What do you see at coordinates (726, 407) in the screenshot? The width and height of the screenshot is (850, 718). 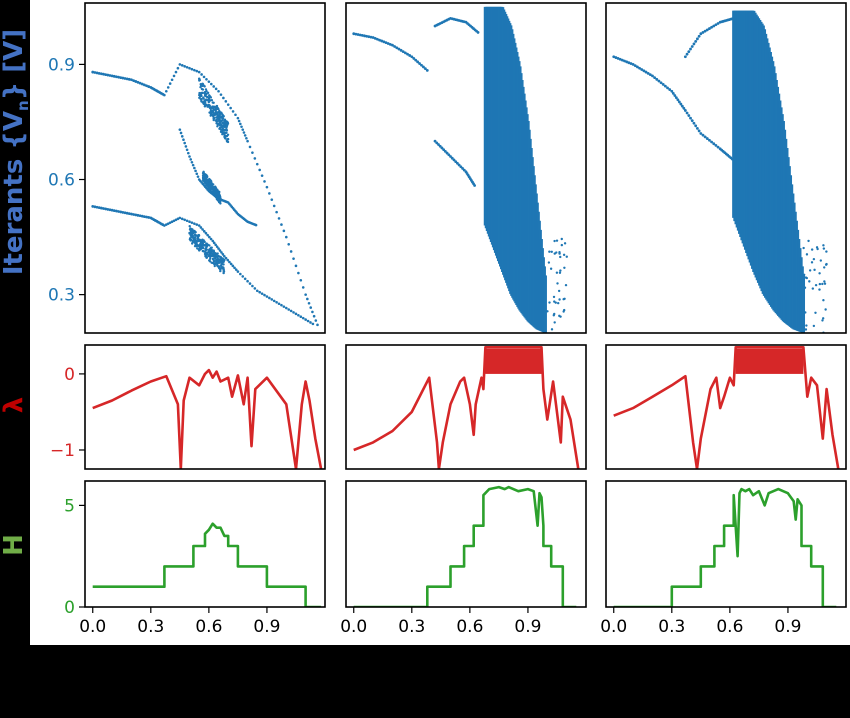 I see `lyapunov-series-line` at bounding box center [726, 407].